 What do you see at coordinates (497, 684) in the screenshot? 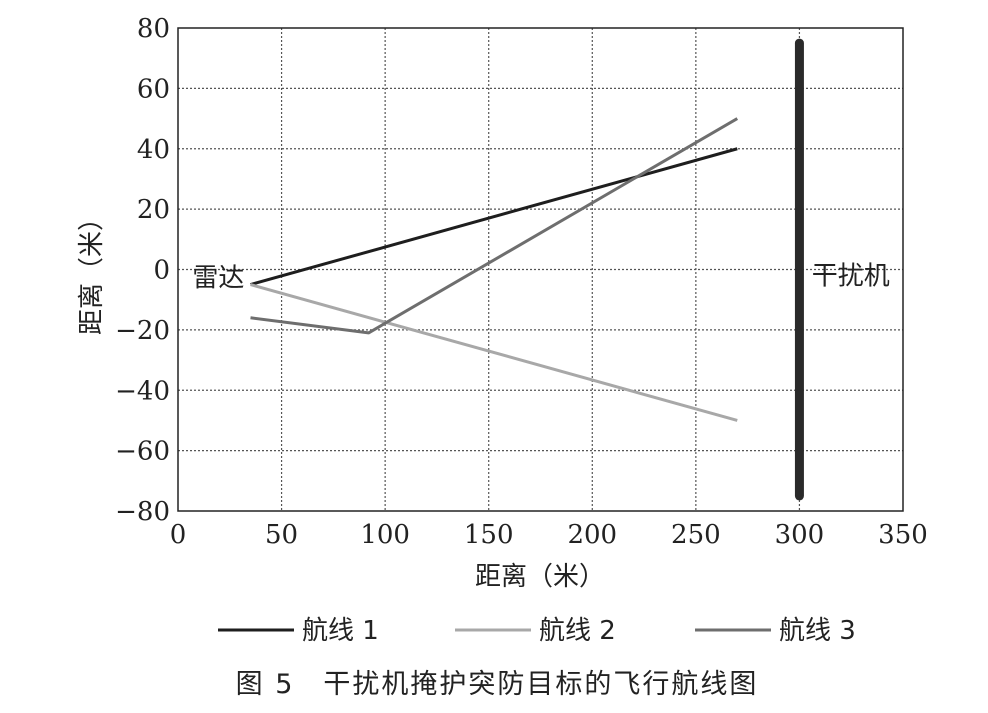
I see `figure-caption: 图 5 干扰机掩护突防目标的飞行航线图` at bounding box center [497, 684].